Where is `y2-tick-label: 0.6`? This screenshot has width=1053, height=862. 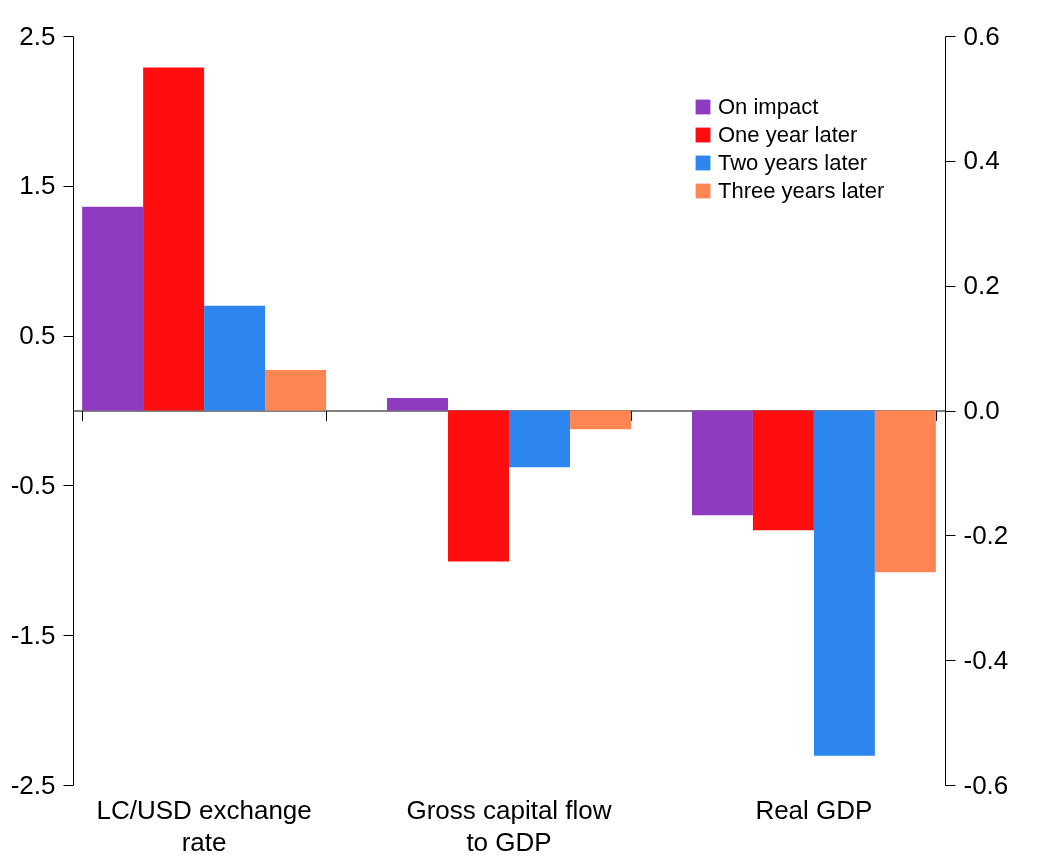 y2-tick-label: 0.6 is located at coordinates (981, 35).